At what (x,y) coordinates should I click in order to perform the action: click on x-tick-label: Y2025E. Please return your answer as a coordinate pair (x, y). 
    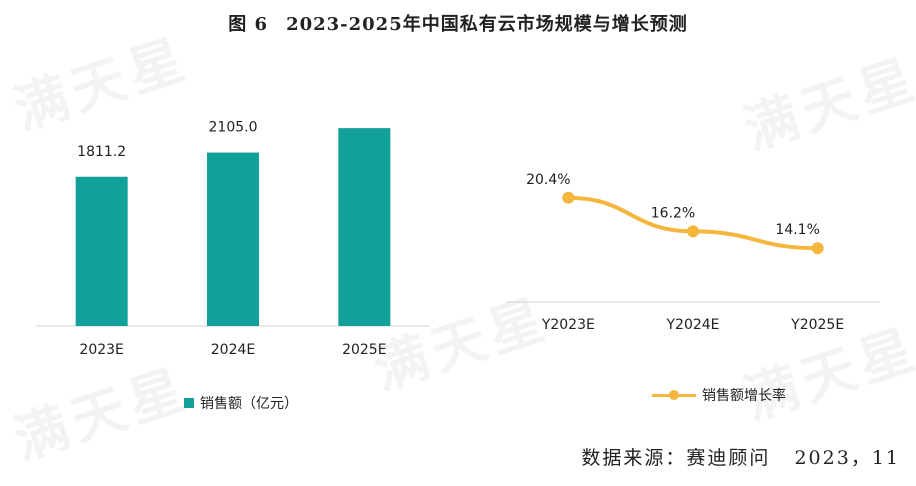
    Looking at the image, I should click on (817, 325).